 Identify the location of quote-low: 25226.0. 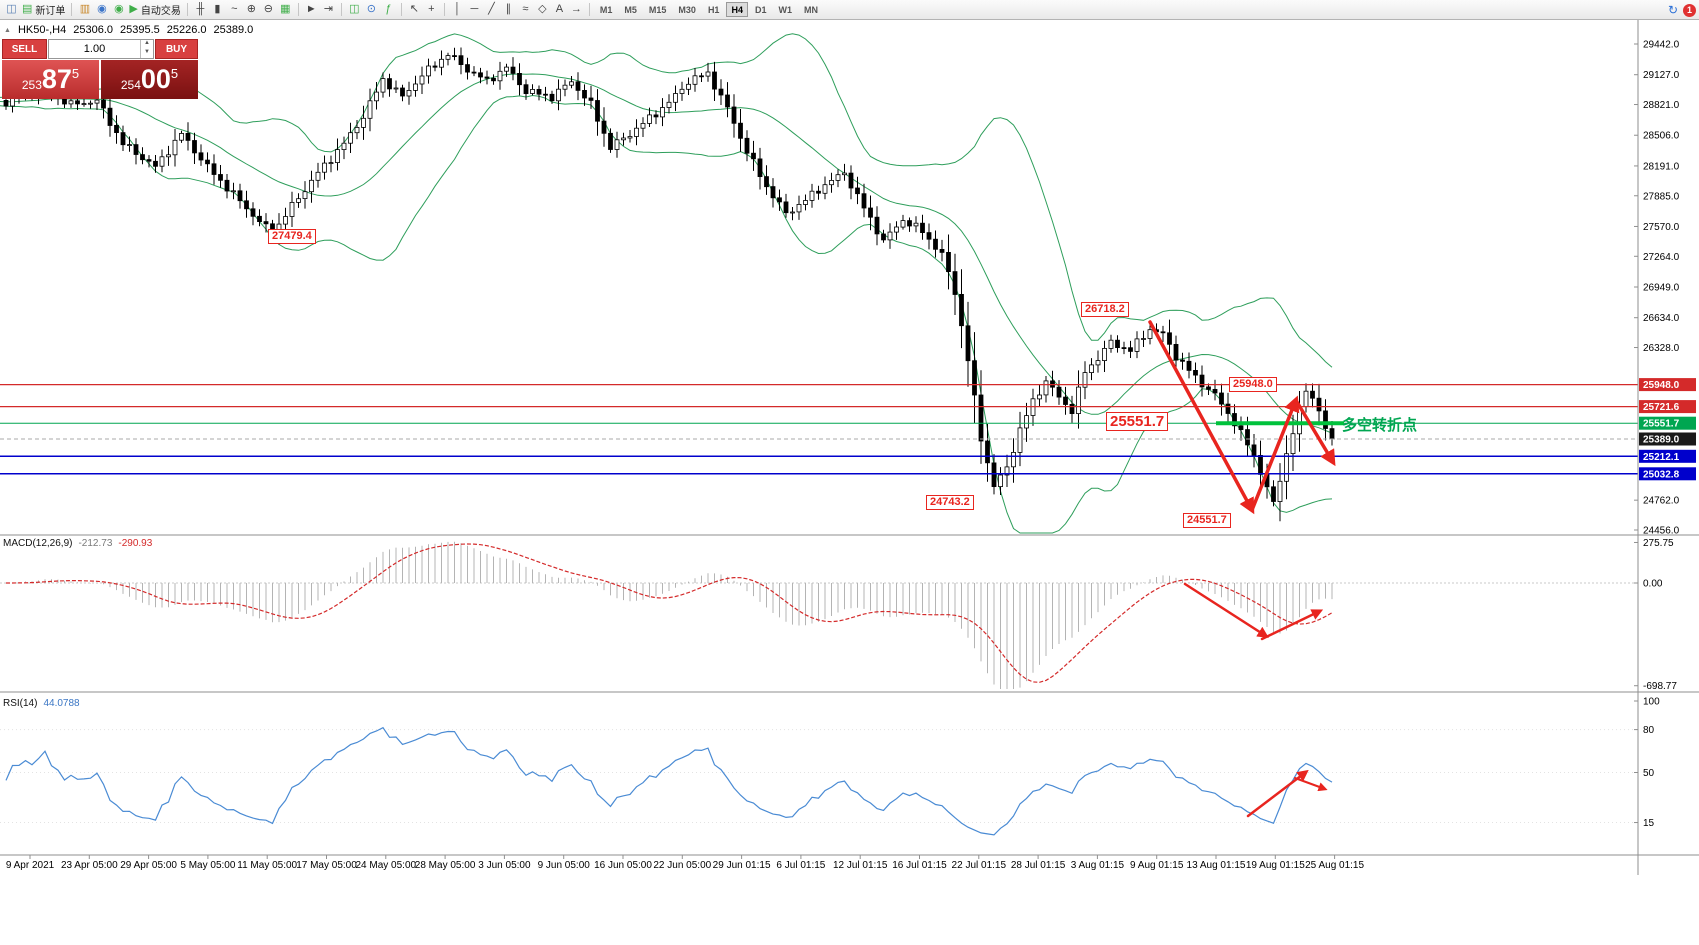
(186, 30).